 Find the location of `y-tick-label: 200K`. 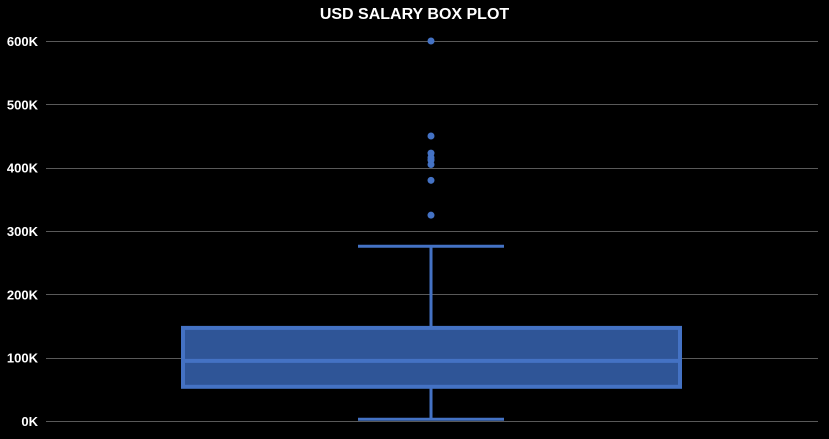

y-tick-label: 200K is located at coordinates (23, 294).